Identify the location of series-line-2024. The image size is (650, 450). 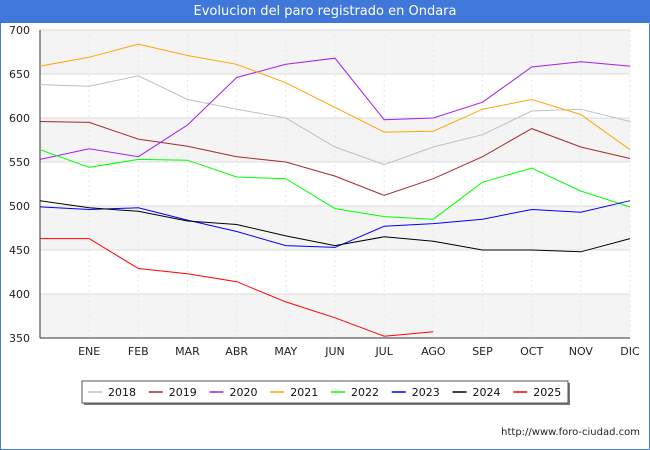
(335, 226).